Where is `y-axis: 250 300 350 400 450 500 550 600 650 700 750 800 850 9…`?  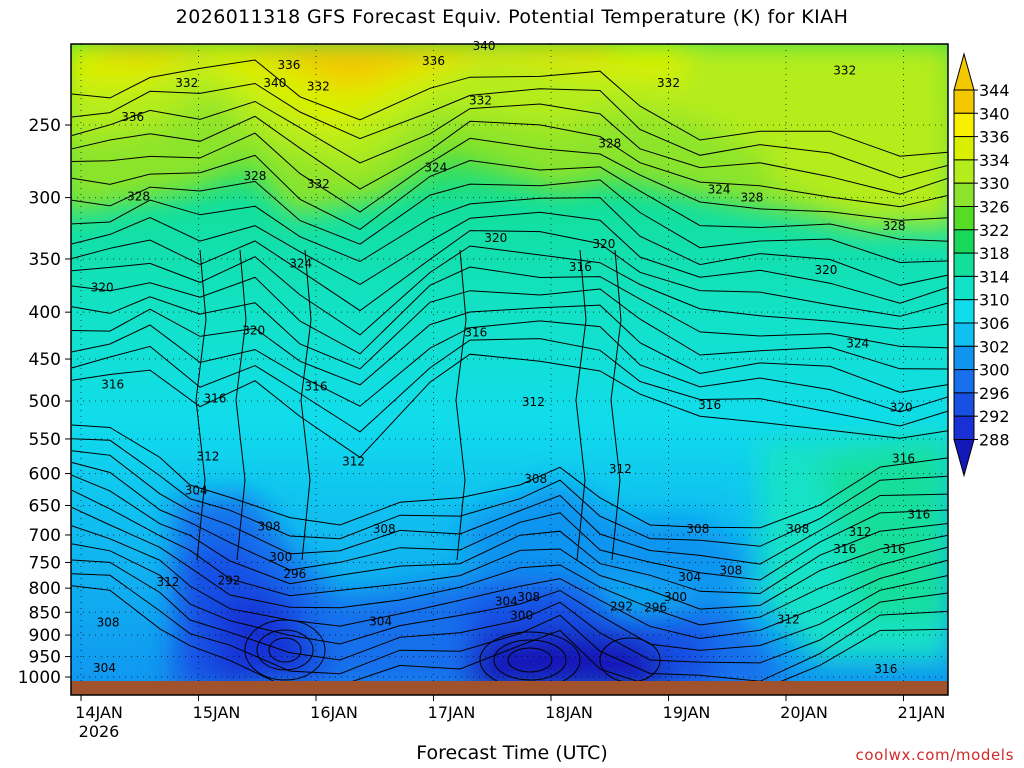 y-axis: 250 300 350 400 450 500 550 600 650 700 750 800 850 9… is located at coordinates (44, 402).